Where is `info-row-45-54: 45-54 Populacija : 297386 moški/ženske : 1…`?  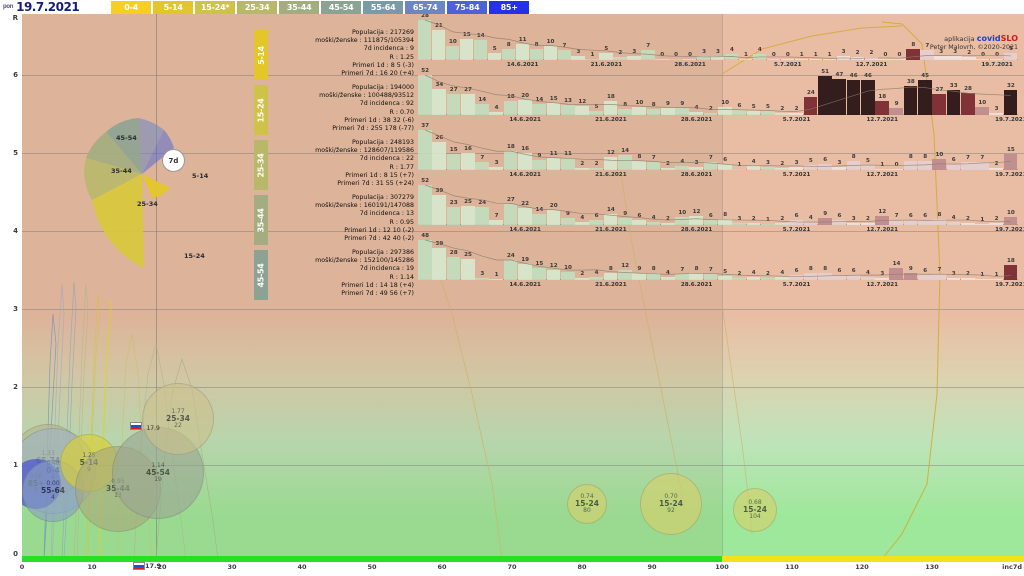
info-row-45-54: 45-54 Populacija : 297386 moški/ženske : 1… is located at coordinates (335, 275).